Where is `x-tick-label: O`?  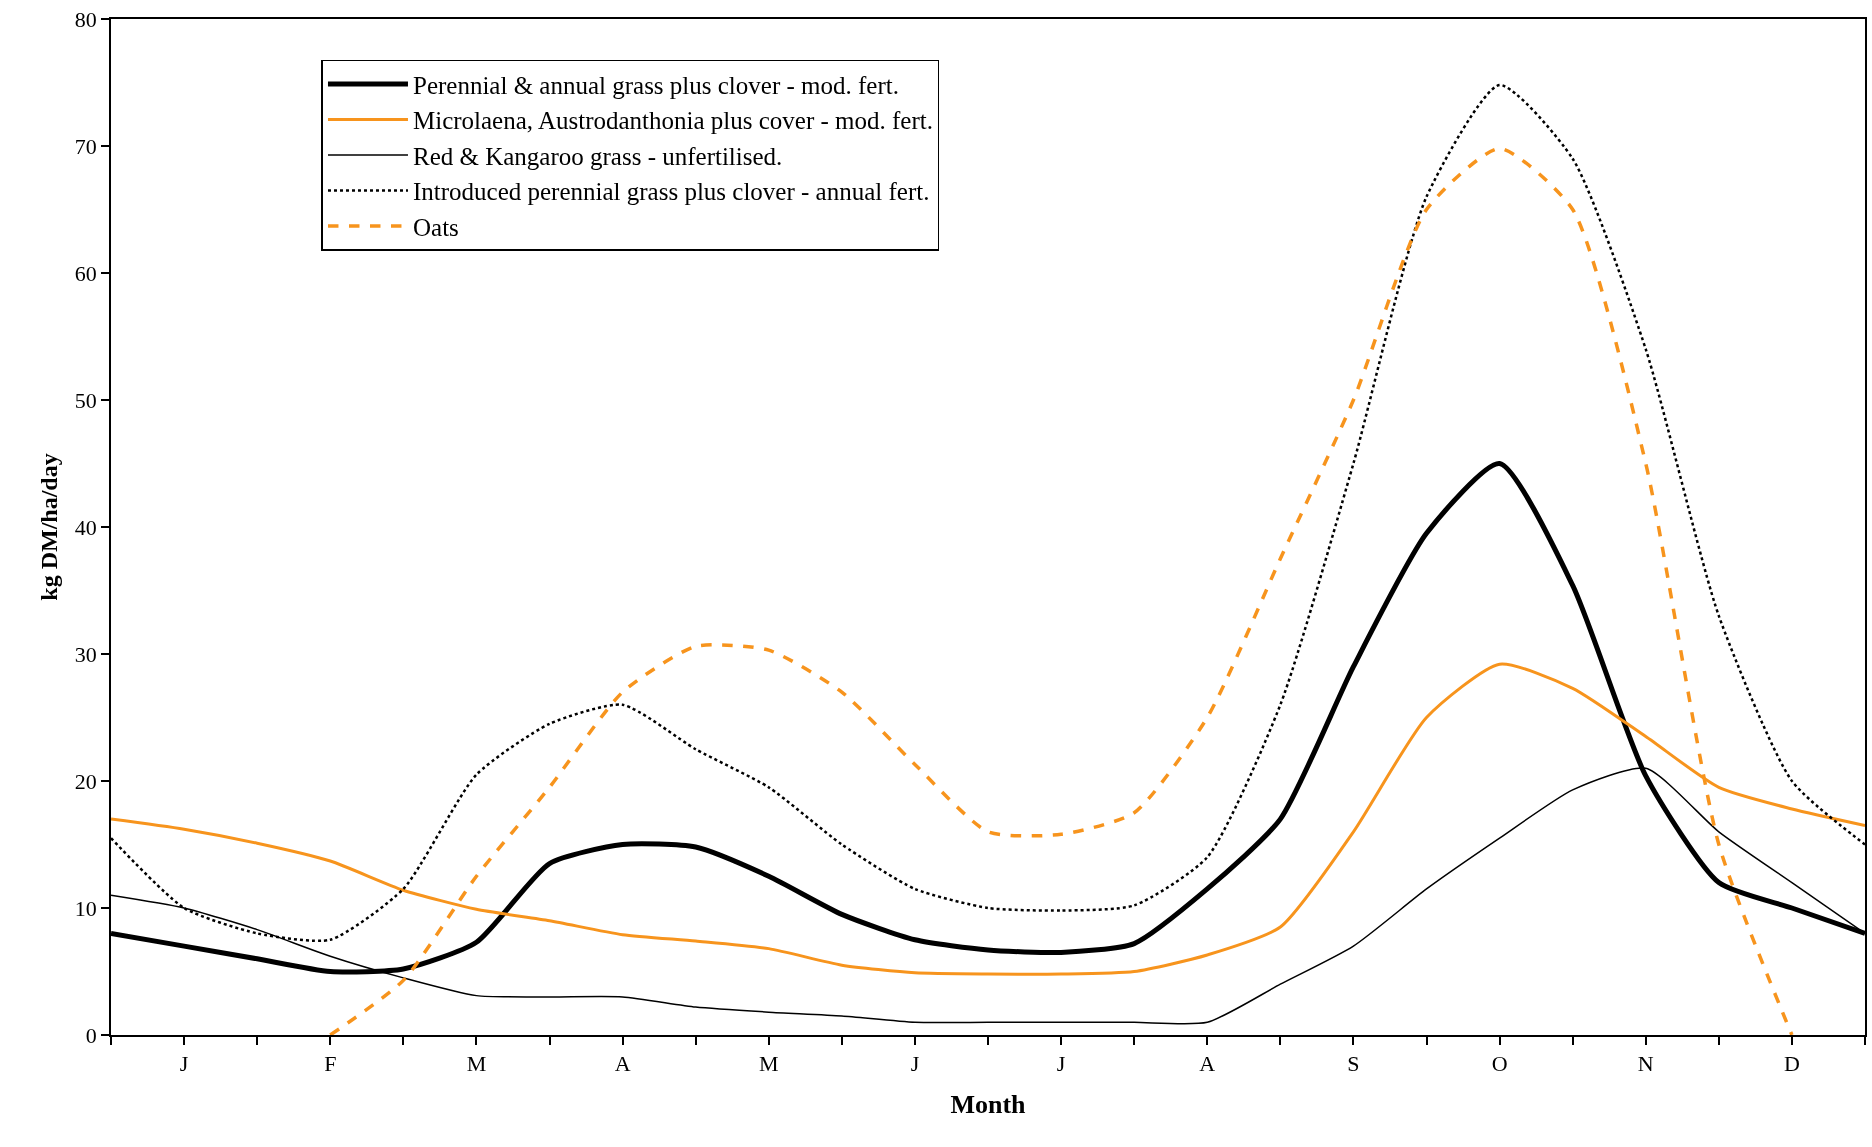 x-tick-label: O is located at coordinates (1499, 1064).